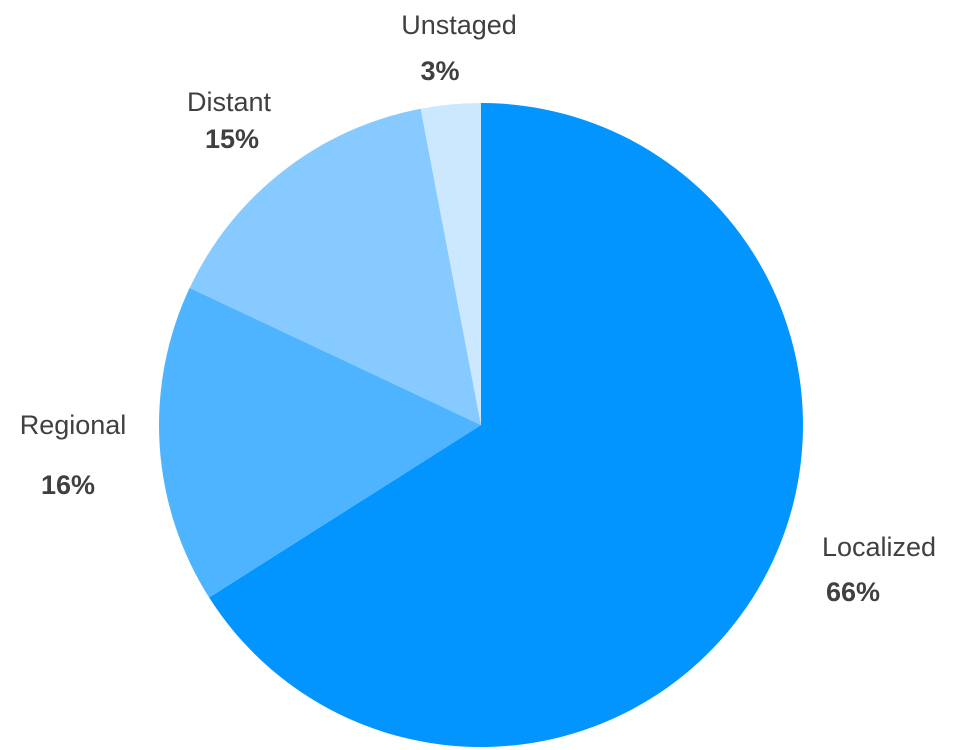 This screenshot has width=953, height=750. I want to click on slice-value-distant: 15%, so click(232, 139).